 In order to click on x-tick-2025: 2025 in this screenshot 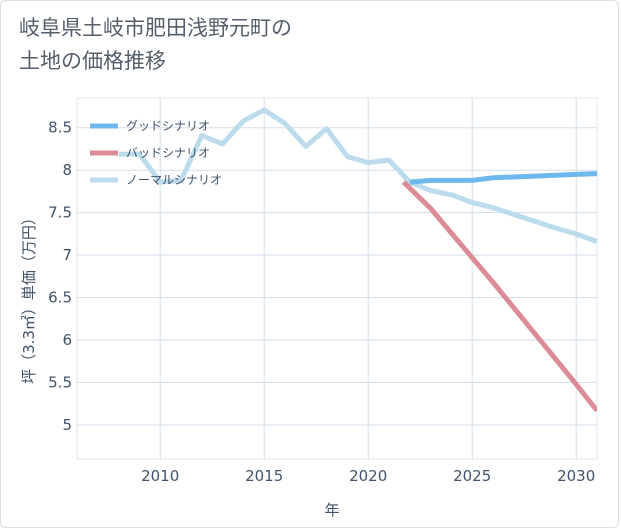, I will do `click(472, 476)`.